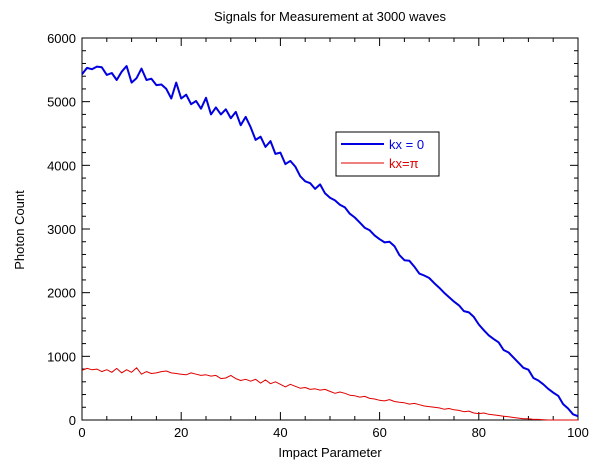  I want to click on y-tick-label: 5000, so click(61, 102).